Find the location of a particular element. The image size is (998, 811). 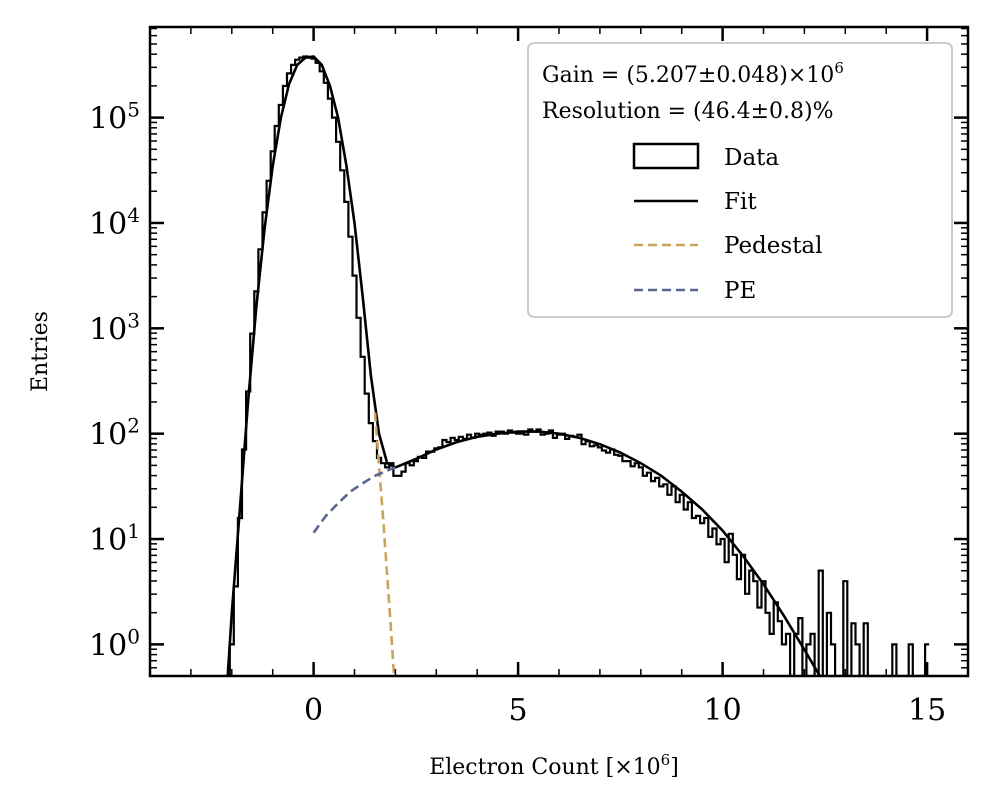

legend-gain: Gain = (5.207±0.048)×106 is located at coordinates (693, 73).